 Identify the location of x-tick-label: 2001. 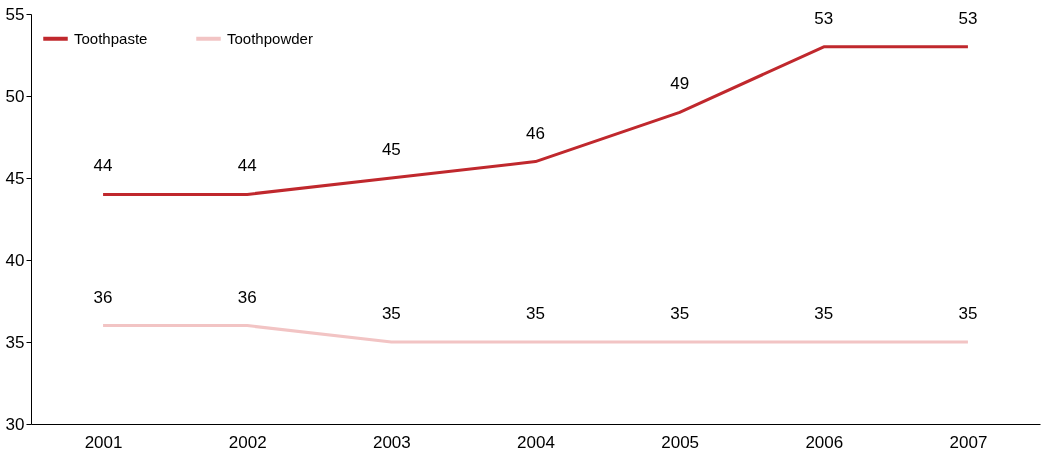
(103, 442).